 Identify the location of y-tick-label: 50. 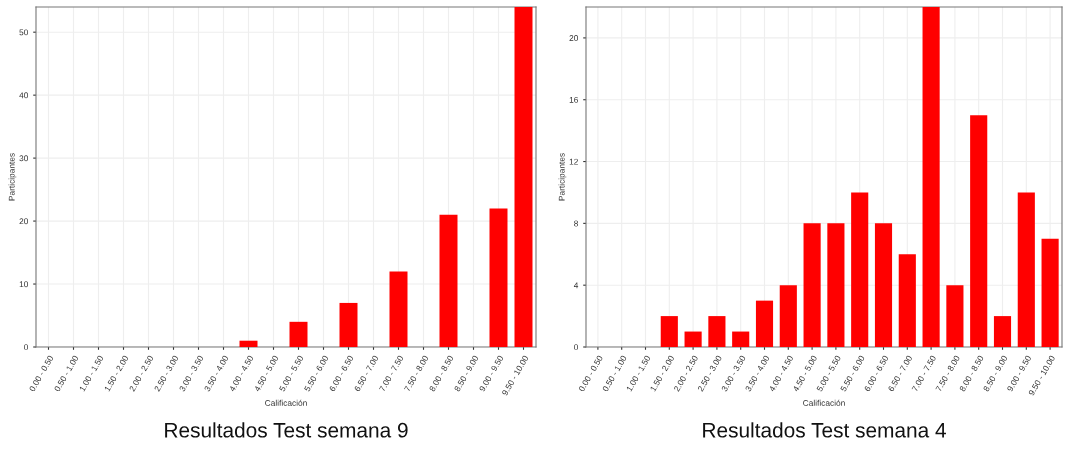
(24, 32).